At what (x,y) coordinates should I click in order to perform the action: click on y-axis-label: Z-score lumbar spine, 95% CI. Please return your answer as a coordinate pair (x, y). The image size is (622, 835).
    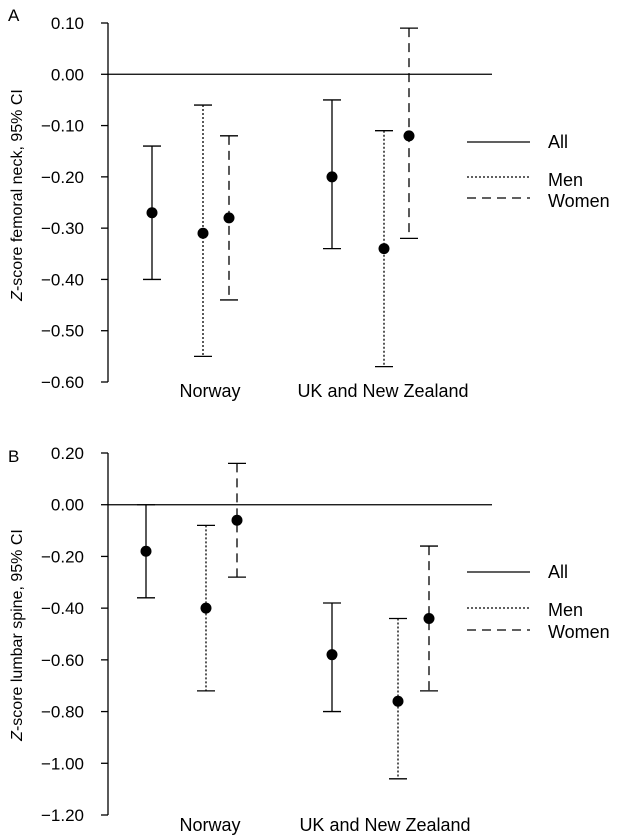
    Looking at the image, I should click on (17, 635).